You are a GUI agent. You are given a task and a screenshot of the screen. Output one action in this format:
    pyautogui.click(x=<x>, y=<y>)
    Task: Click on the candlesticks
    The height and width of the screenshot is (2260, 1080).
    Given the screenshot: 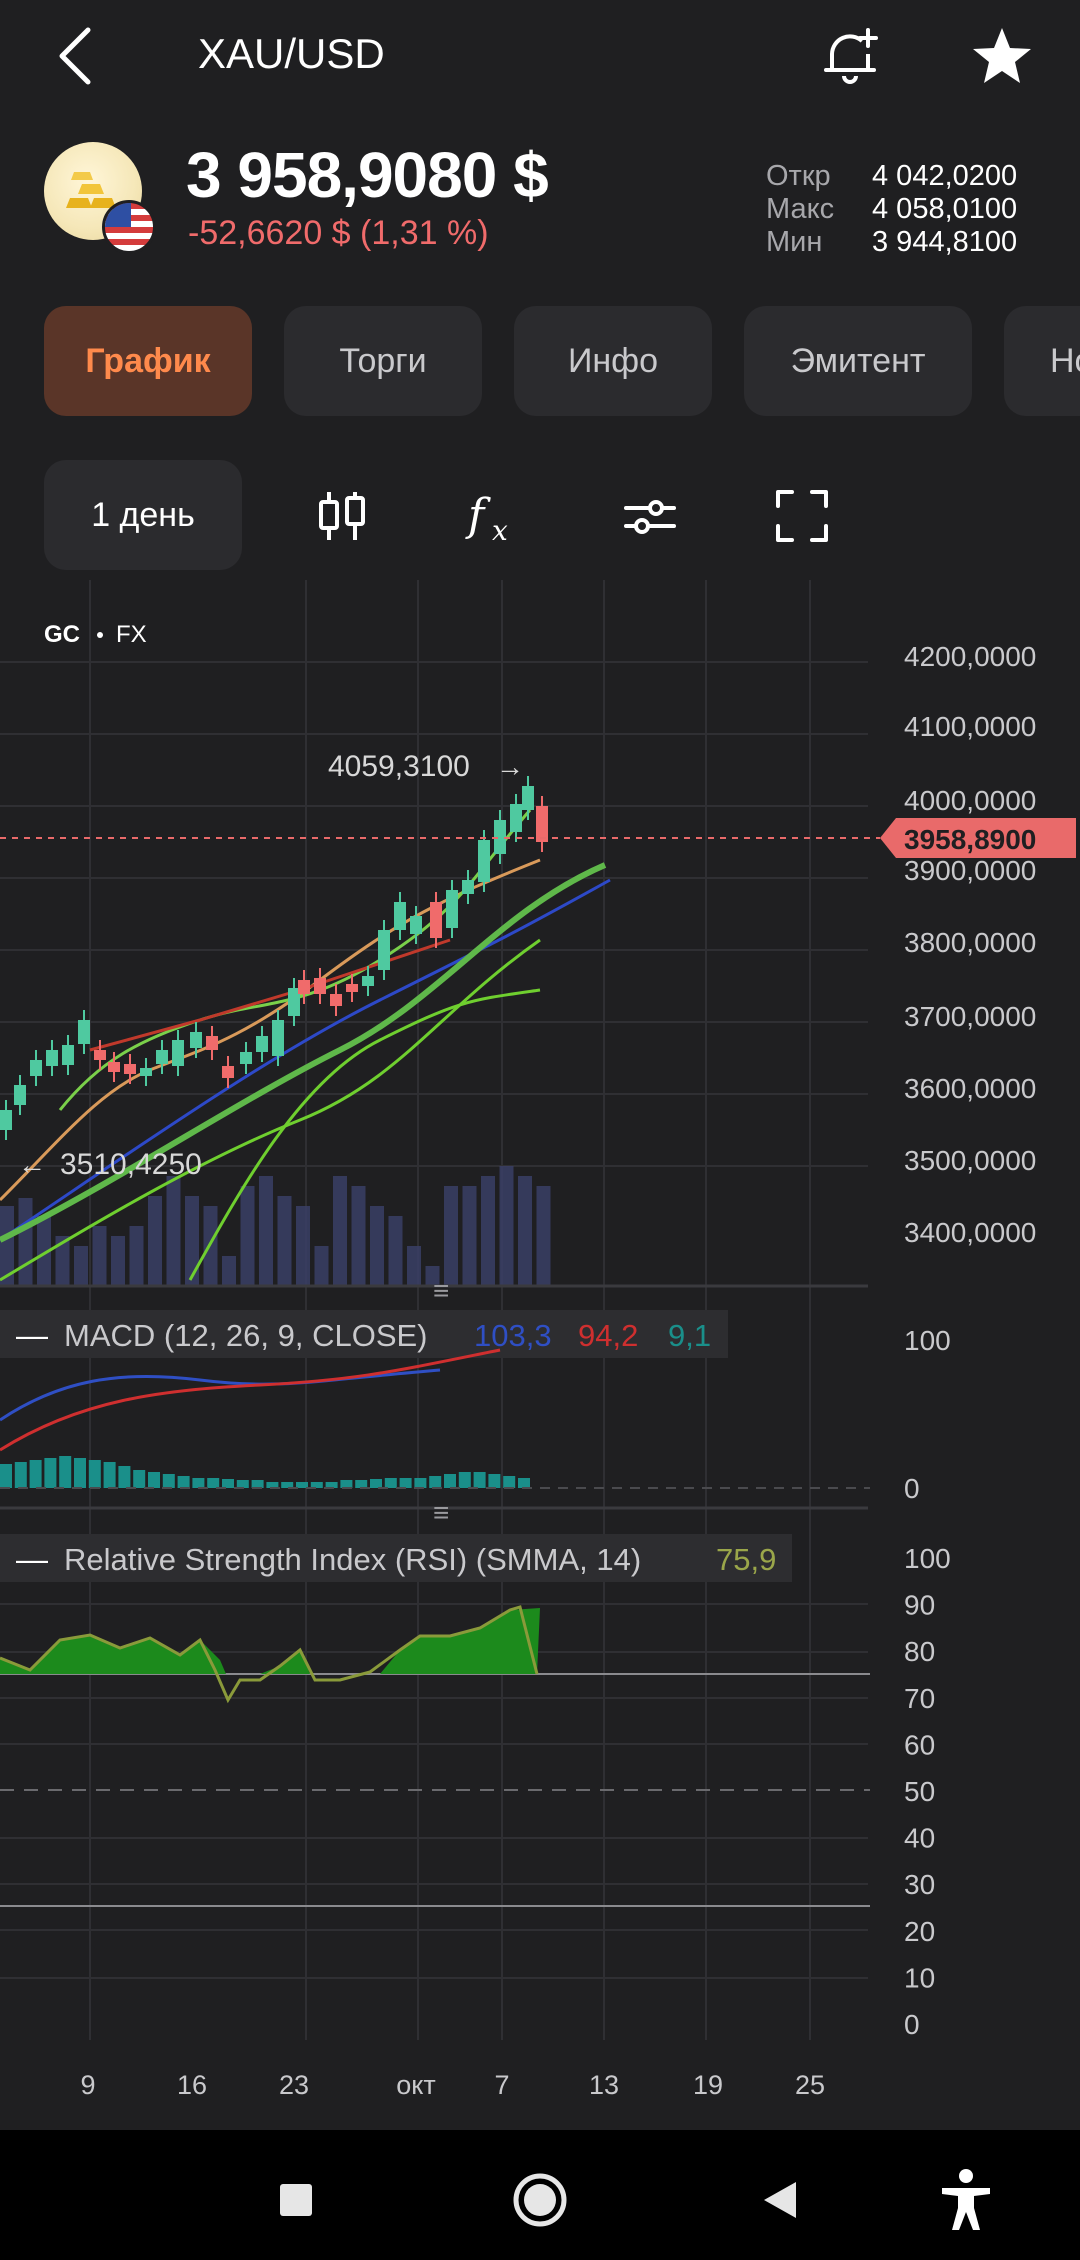 What is the action you would take?
    pyautogui.click(x=274, y=958)
    